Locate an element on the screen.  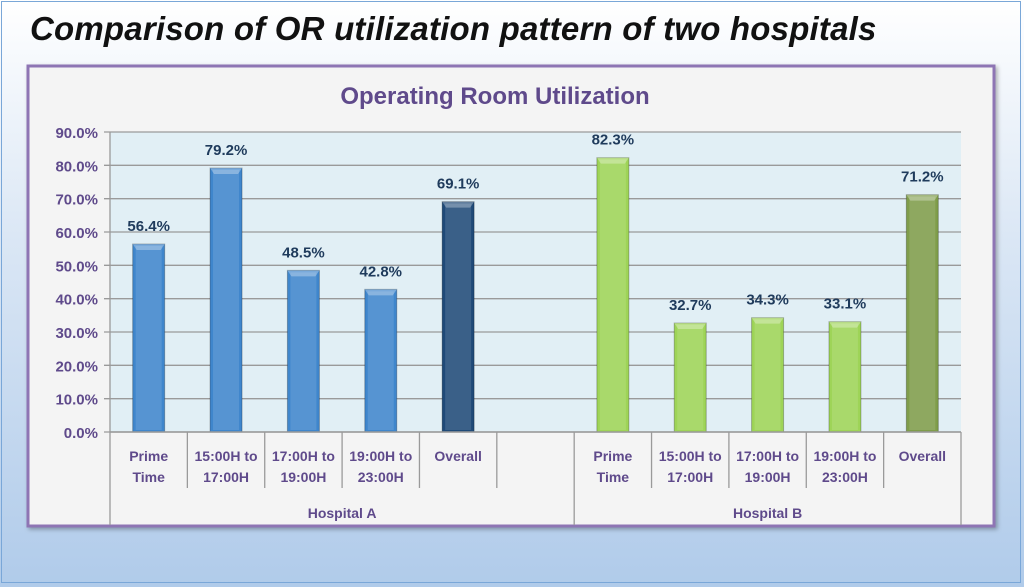
data-label: 82.3% is located at coordinates (613, 140).